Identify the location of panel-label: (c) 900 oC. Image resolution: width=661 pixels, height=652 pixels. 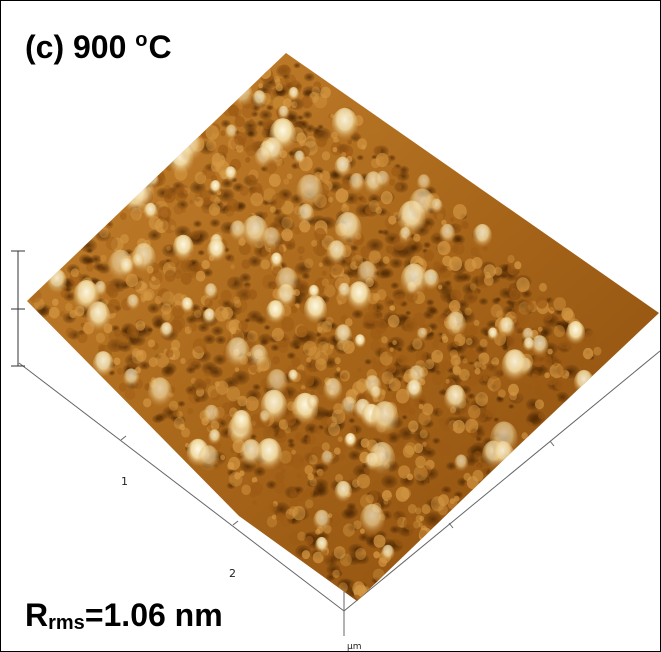
(98, 47).